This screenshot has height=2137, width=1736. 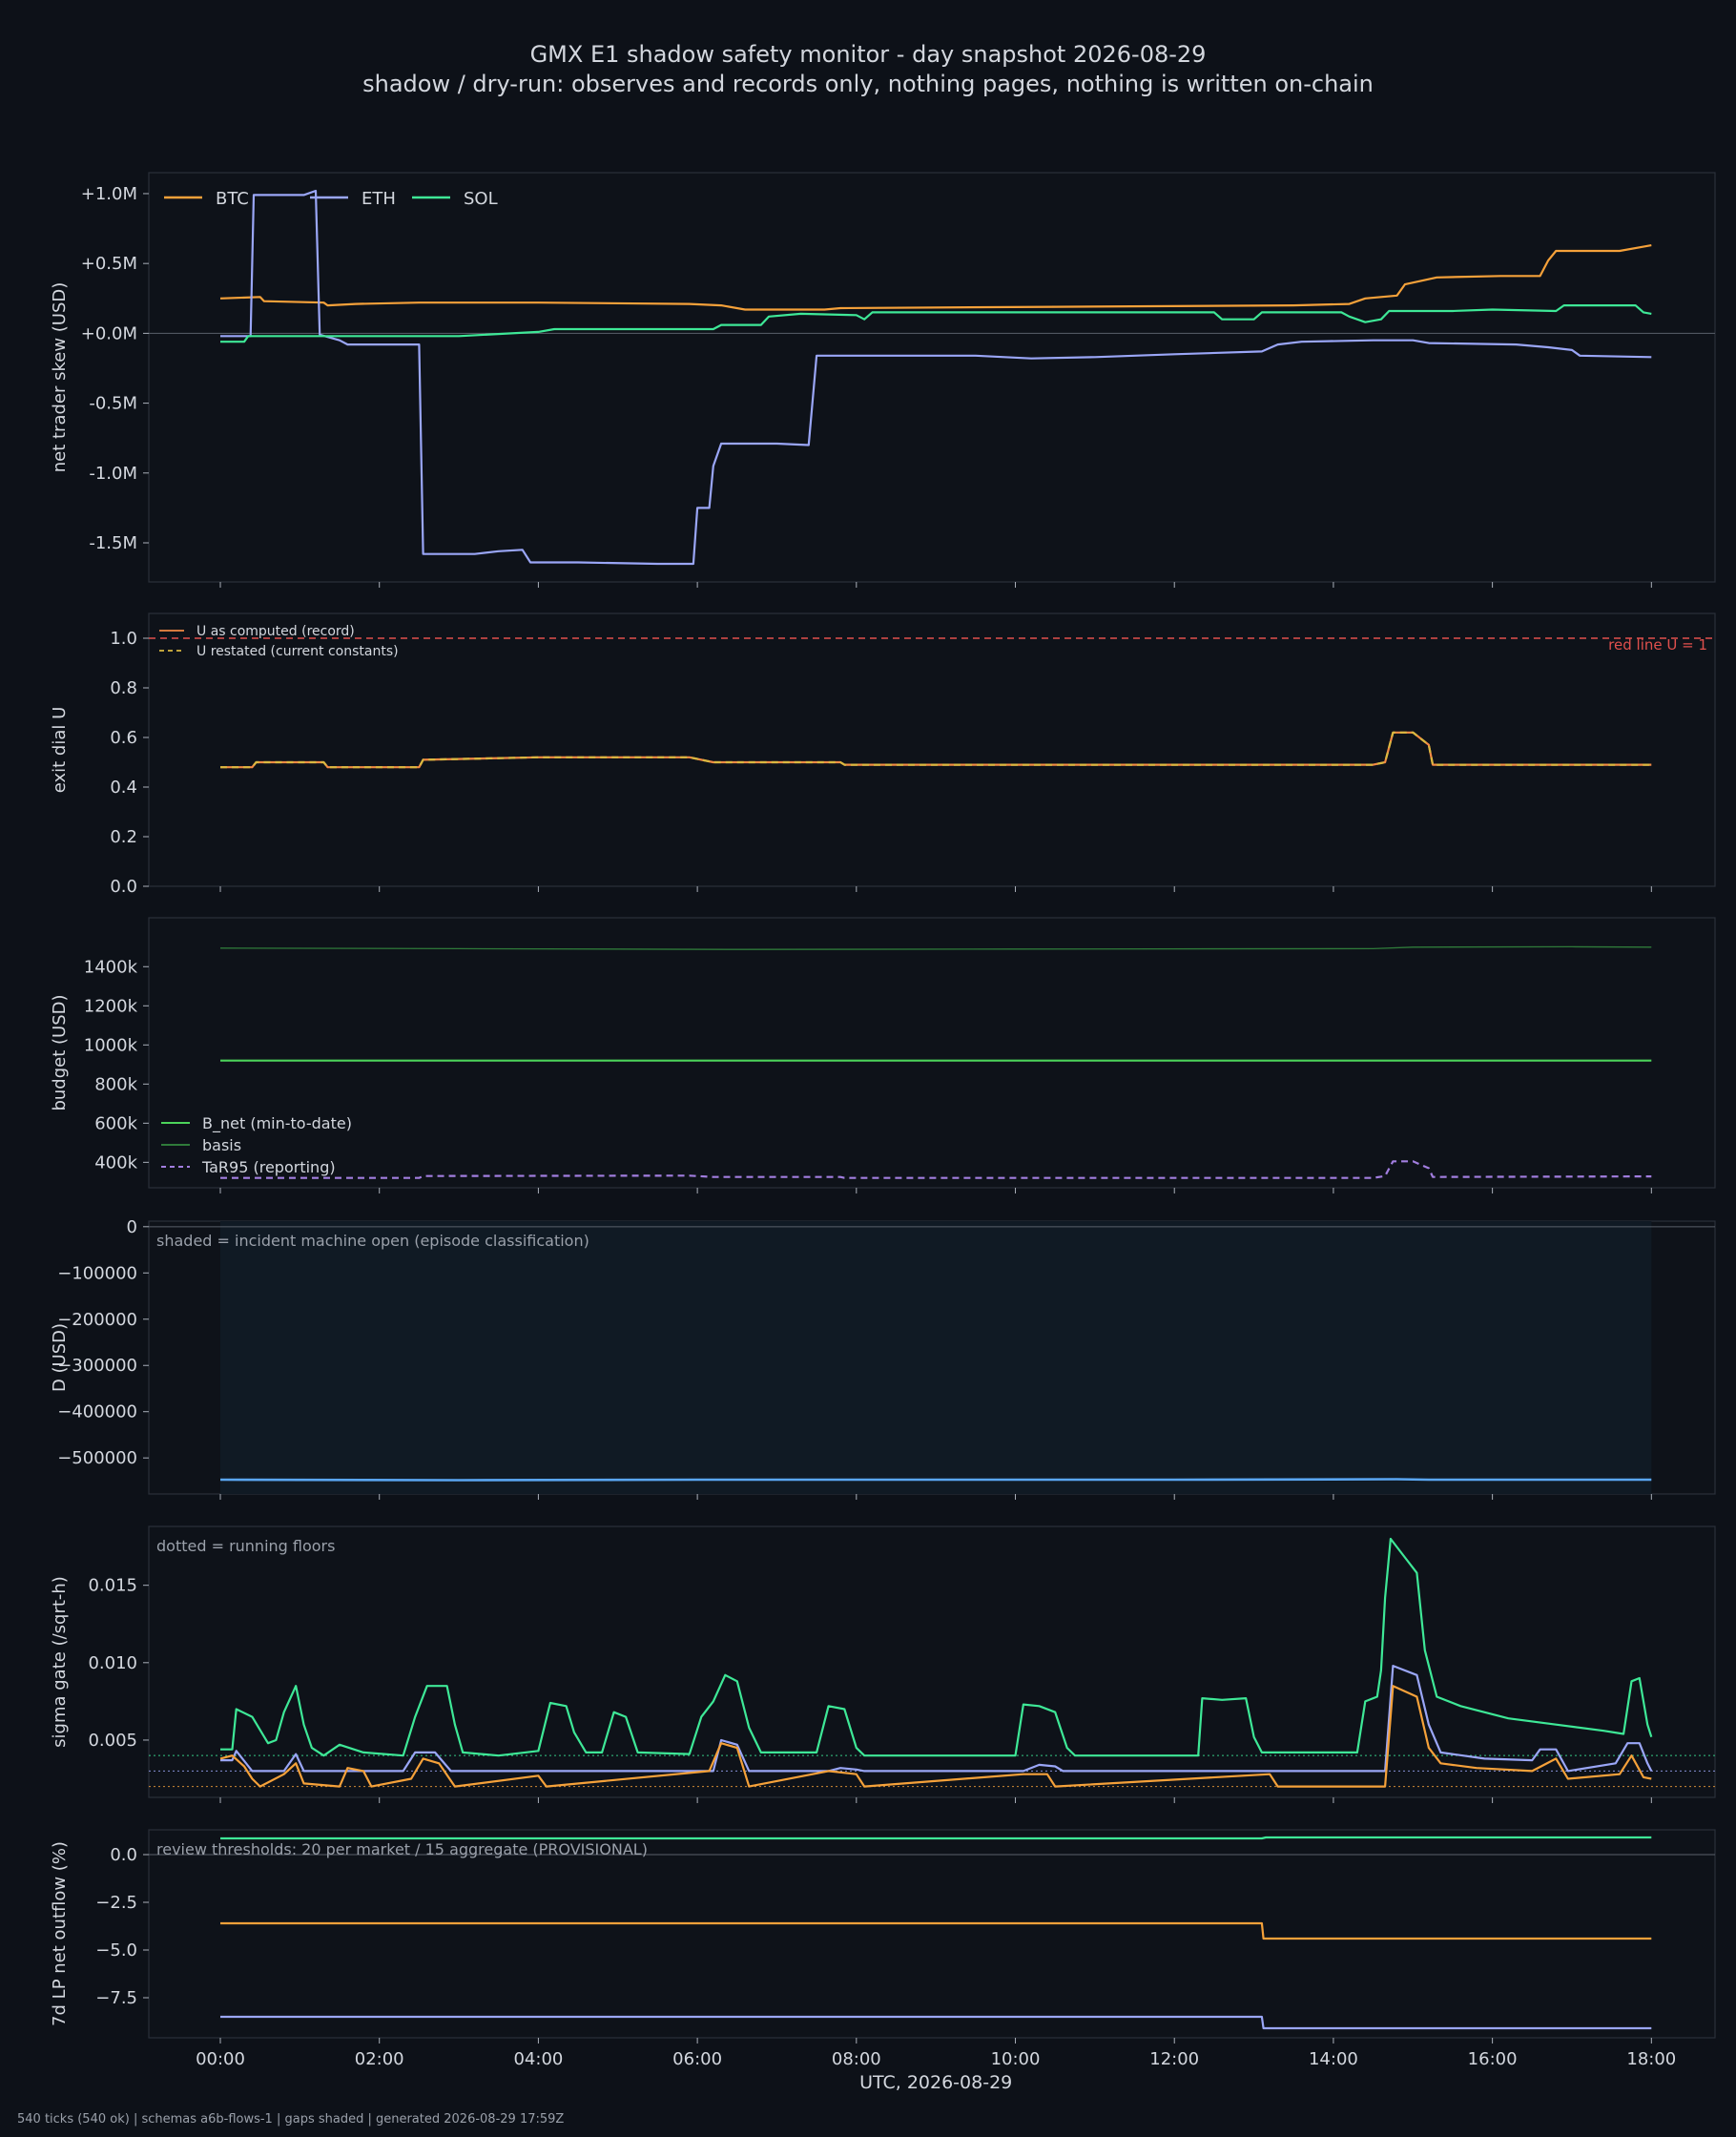 What do you see at coordinates (1016, 2059) in the screenshot?
I see `x-tick-label: 10:00` at bounding box center [1016, 2059].